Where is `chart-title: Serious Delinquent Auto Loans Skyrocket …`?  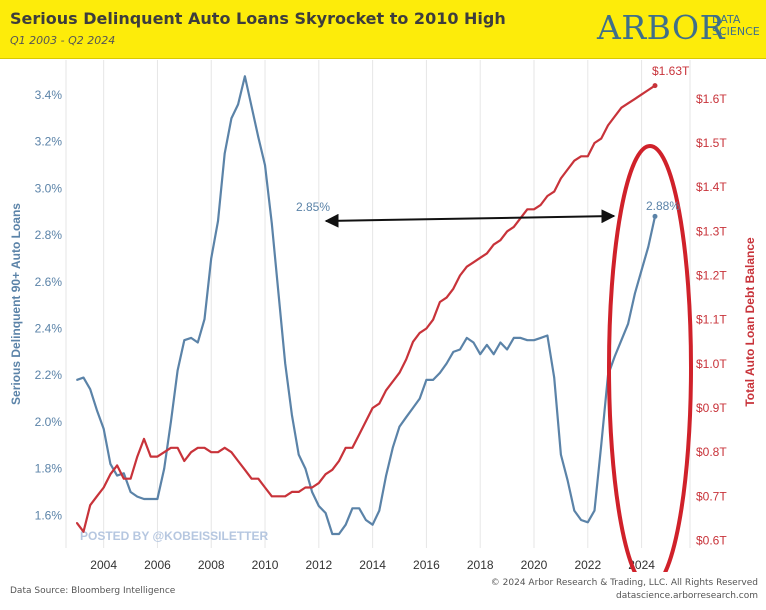 chart-title: Serious Delinquent Auto Loans Skyrocket … is located at coordinates (258, 18).